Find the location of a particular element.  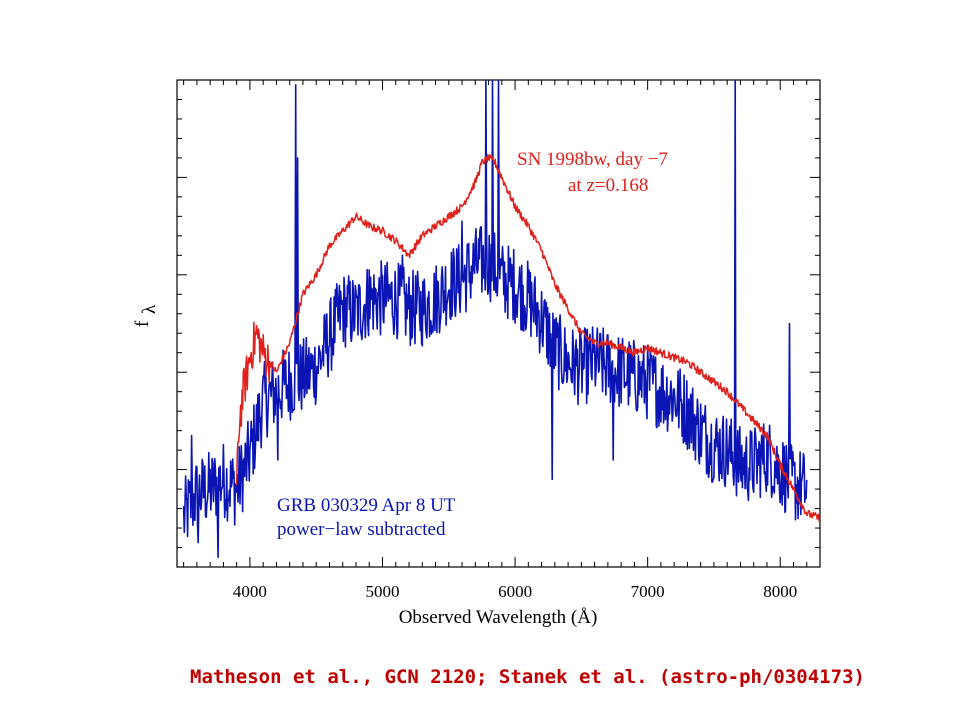

y-axis-label: f λ is located at coordinates (146, 315).